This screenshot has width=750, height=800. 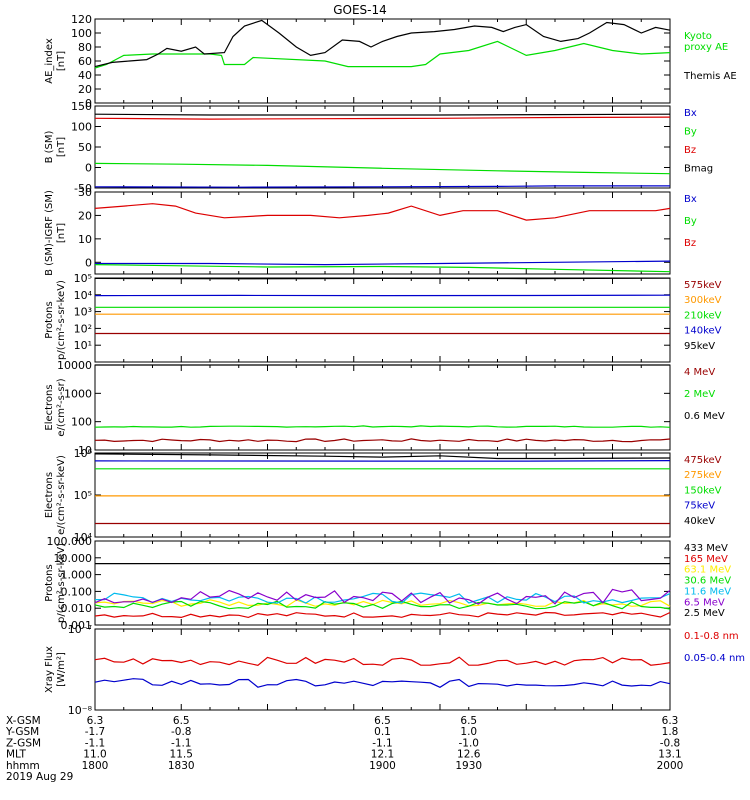 What do you see at coordinates (74, 365) in the screenshot?
I see `y-tick-label: 10000` at bounding box center [74, 365].